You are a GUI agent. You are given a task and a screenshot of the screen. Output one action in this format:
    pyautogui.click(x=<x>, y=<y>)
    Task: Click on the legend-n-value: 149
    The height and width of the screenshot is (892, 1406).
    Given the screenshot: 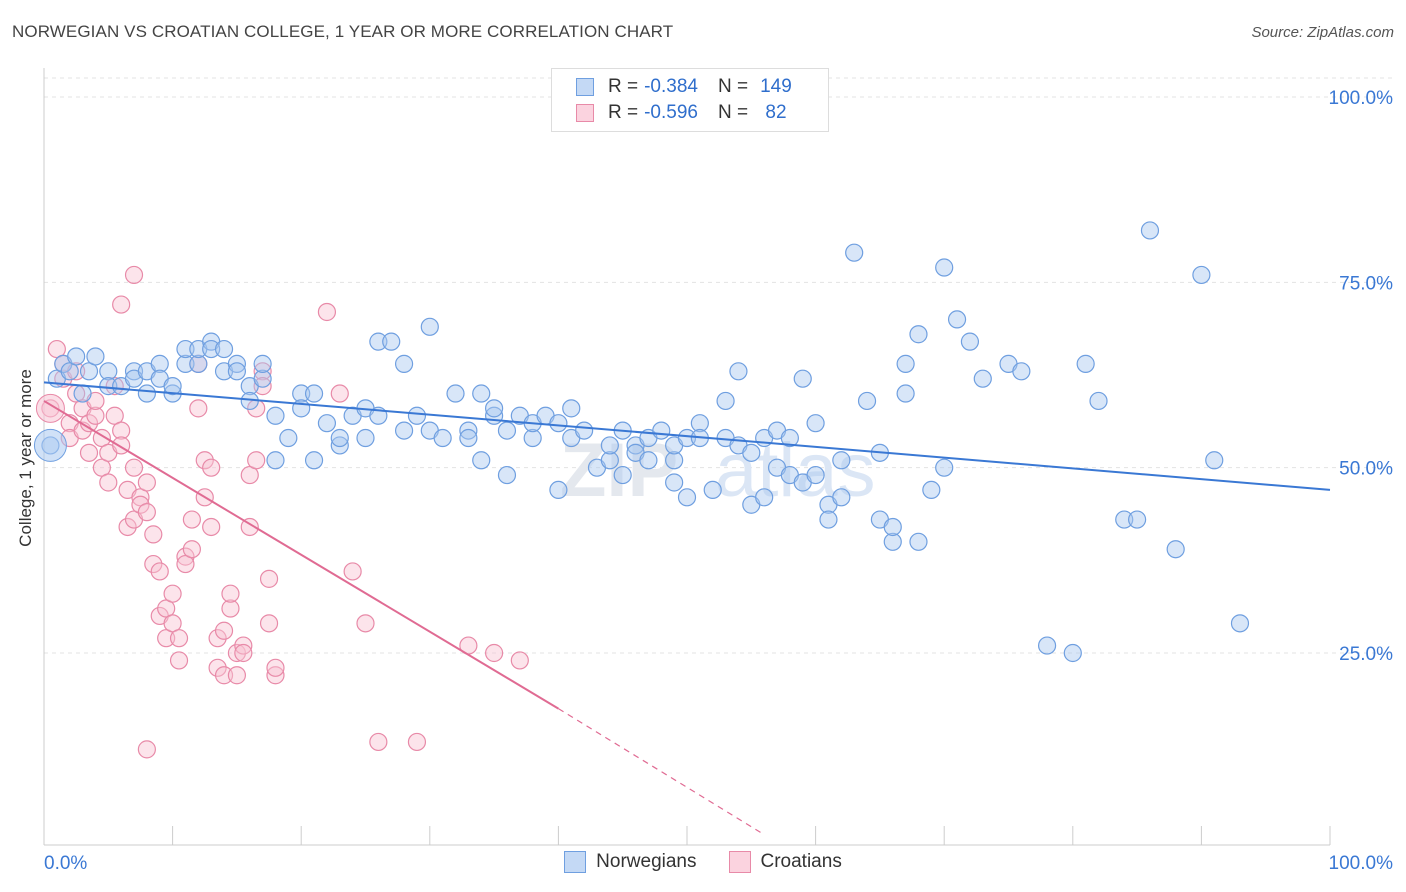 What is the action you would take?
    pyautogui.click(x=776, y=86)
    